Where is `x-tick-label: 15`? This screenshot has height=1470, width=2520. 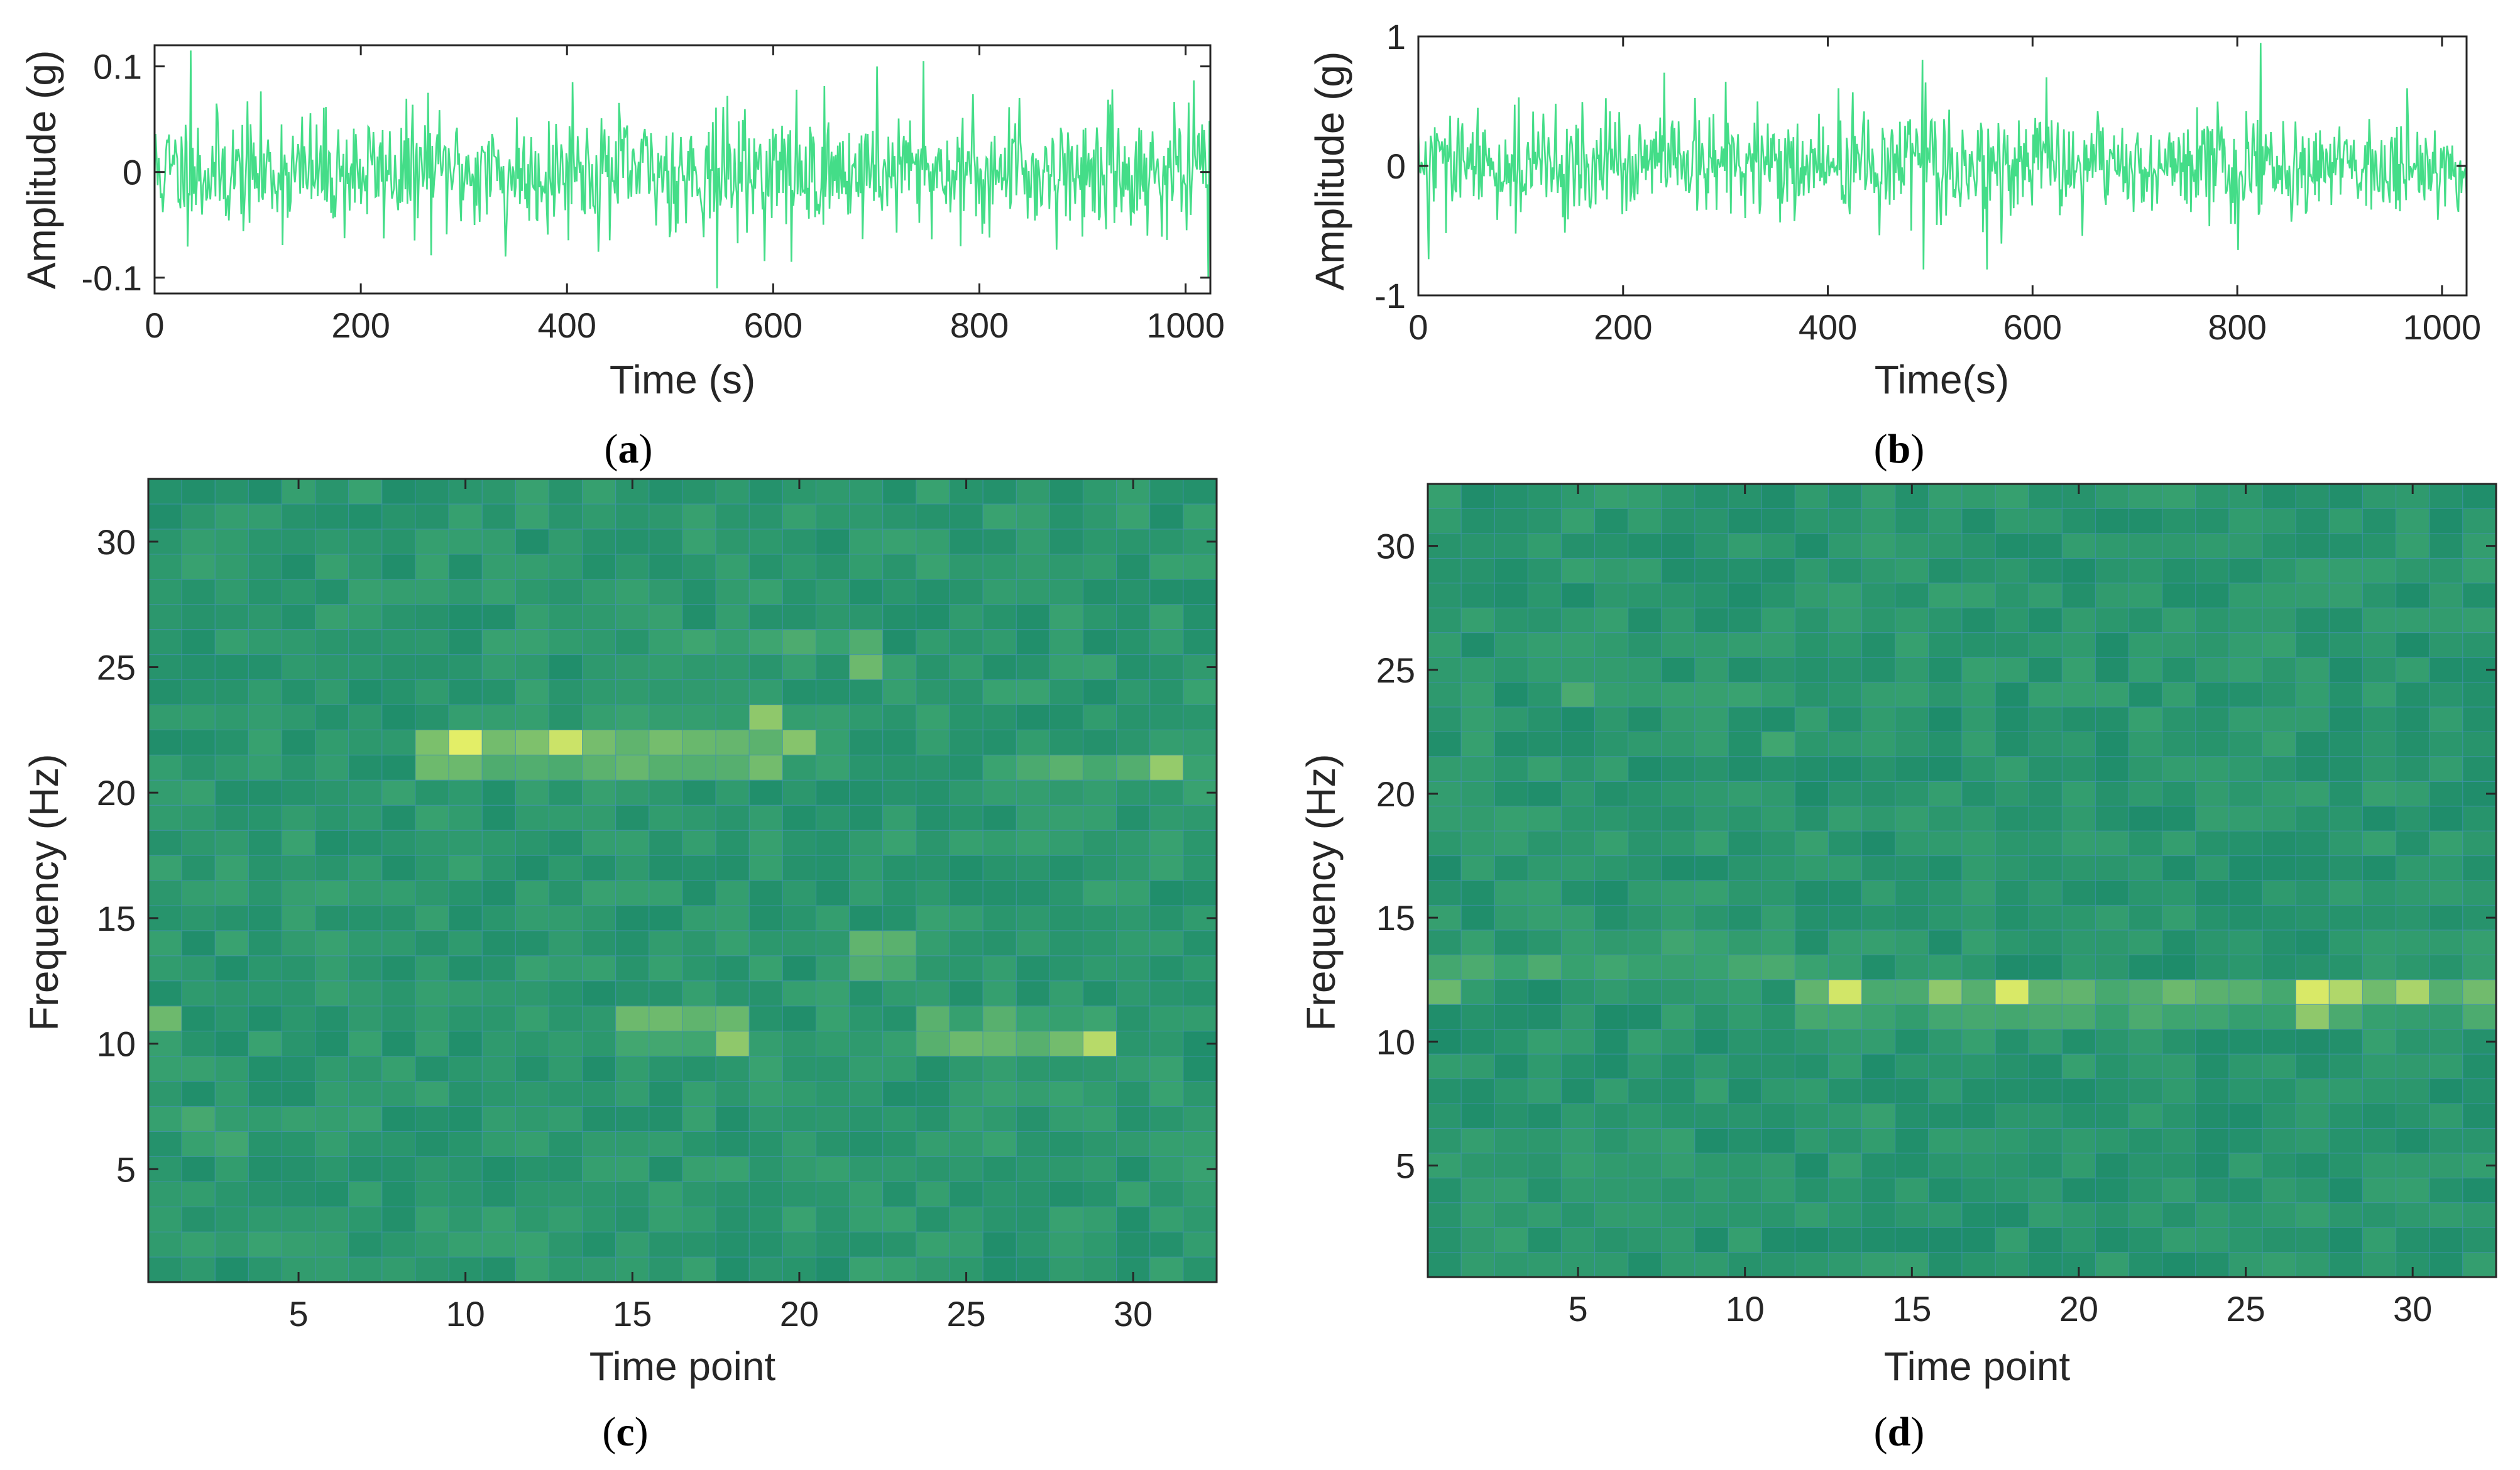 x-tick-label: 15 is located at coordinates (632, 1314).